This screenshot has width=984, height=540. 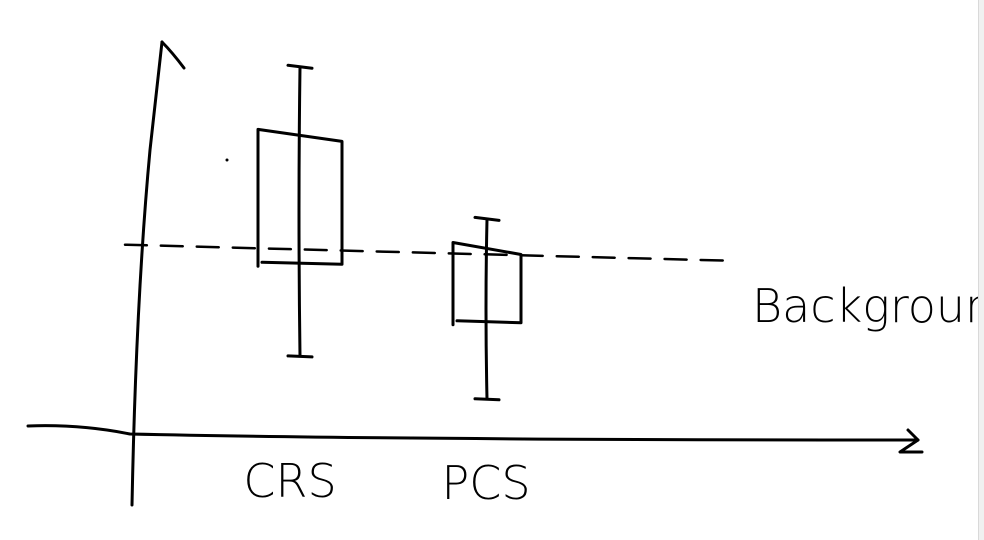 I want to click on reference-line-label: Background, so click(x=865, y=306).